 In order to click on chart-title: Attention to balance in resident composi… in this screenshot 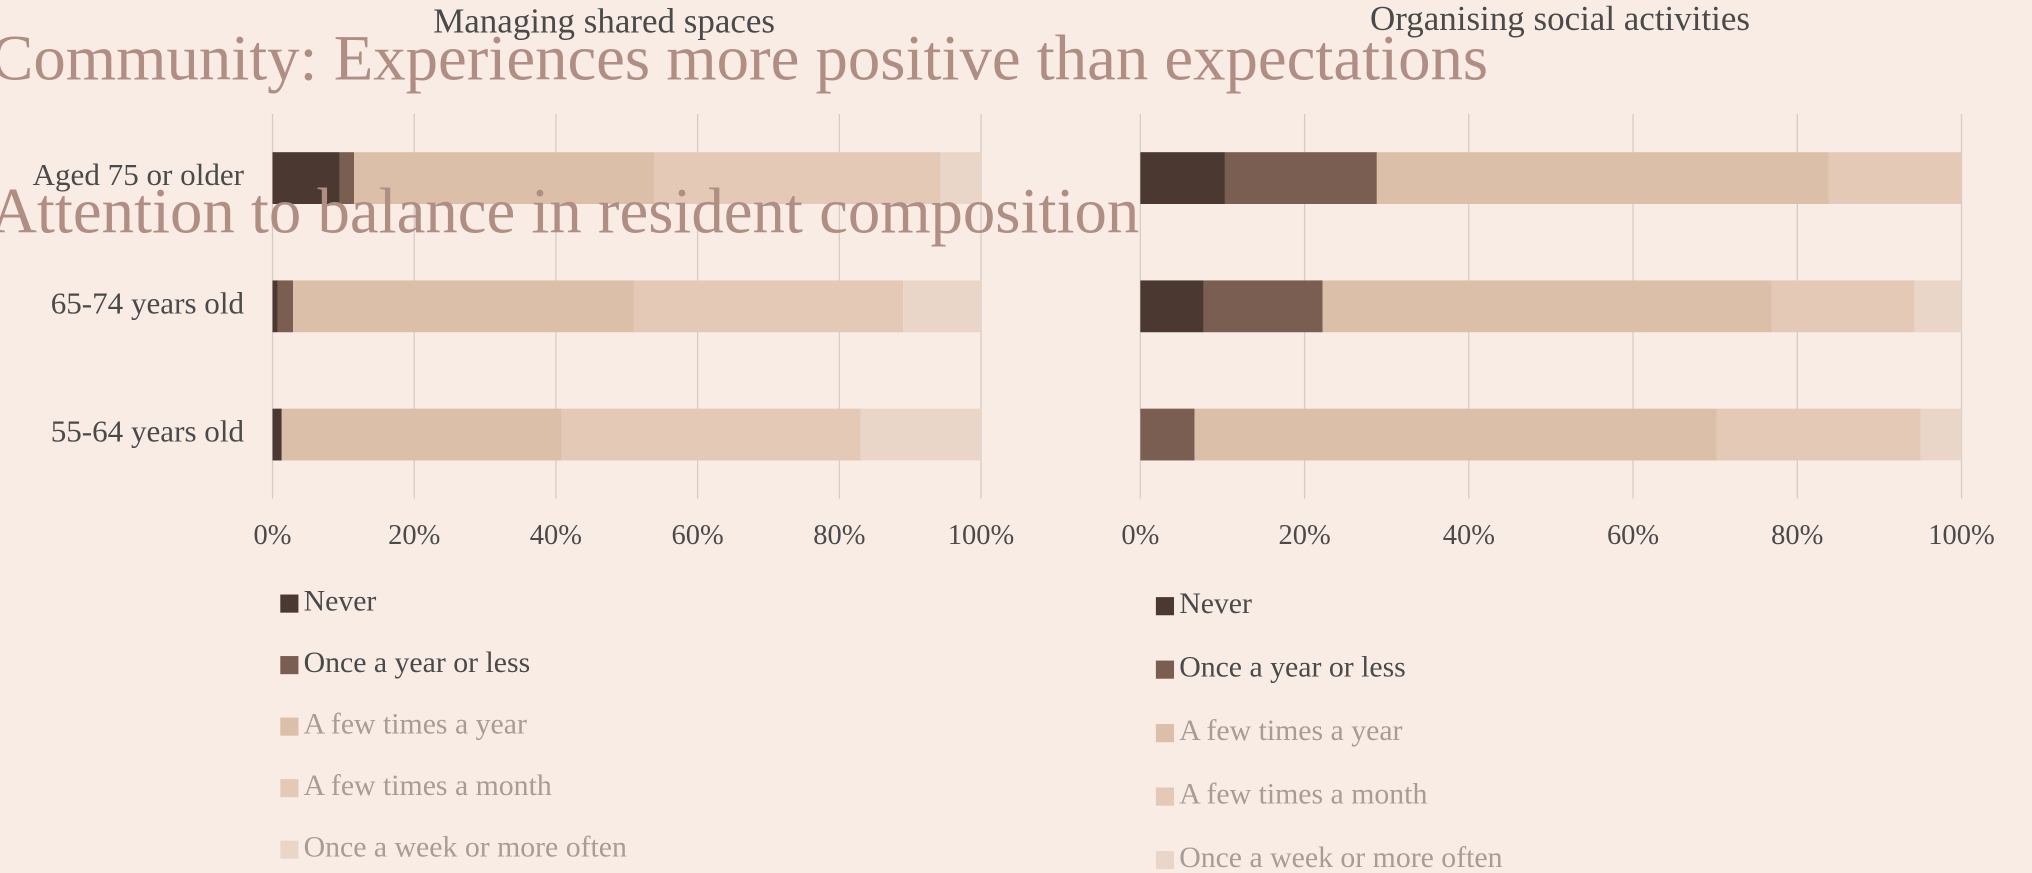, I will do `click(569, 211)`.